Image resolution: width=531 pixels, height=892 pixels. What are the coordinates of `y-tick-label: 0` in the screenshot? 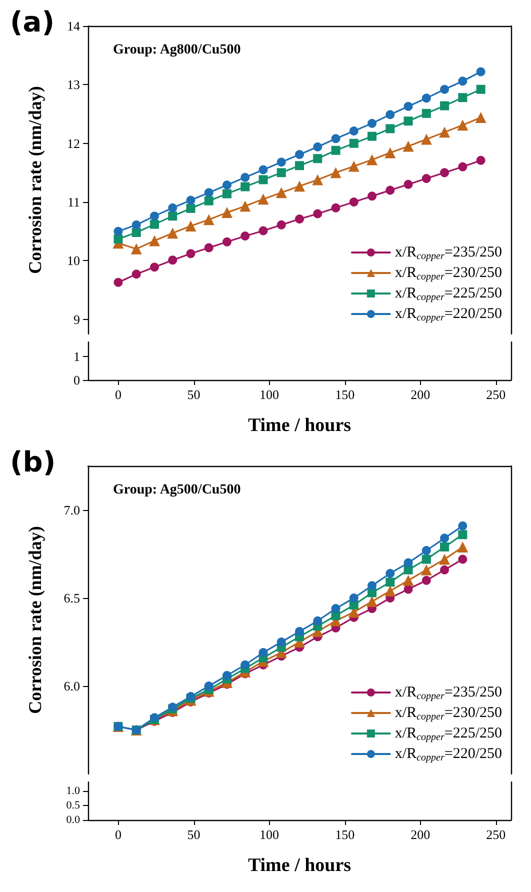 It's located at (77, 380).